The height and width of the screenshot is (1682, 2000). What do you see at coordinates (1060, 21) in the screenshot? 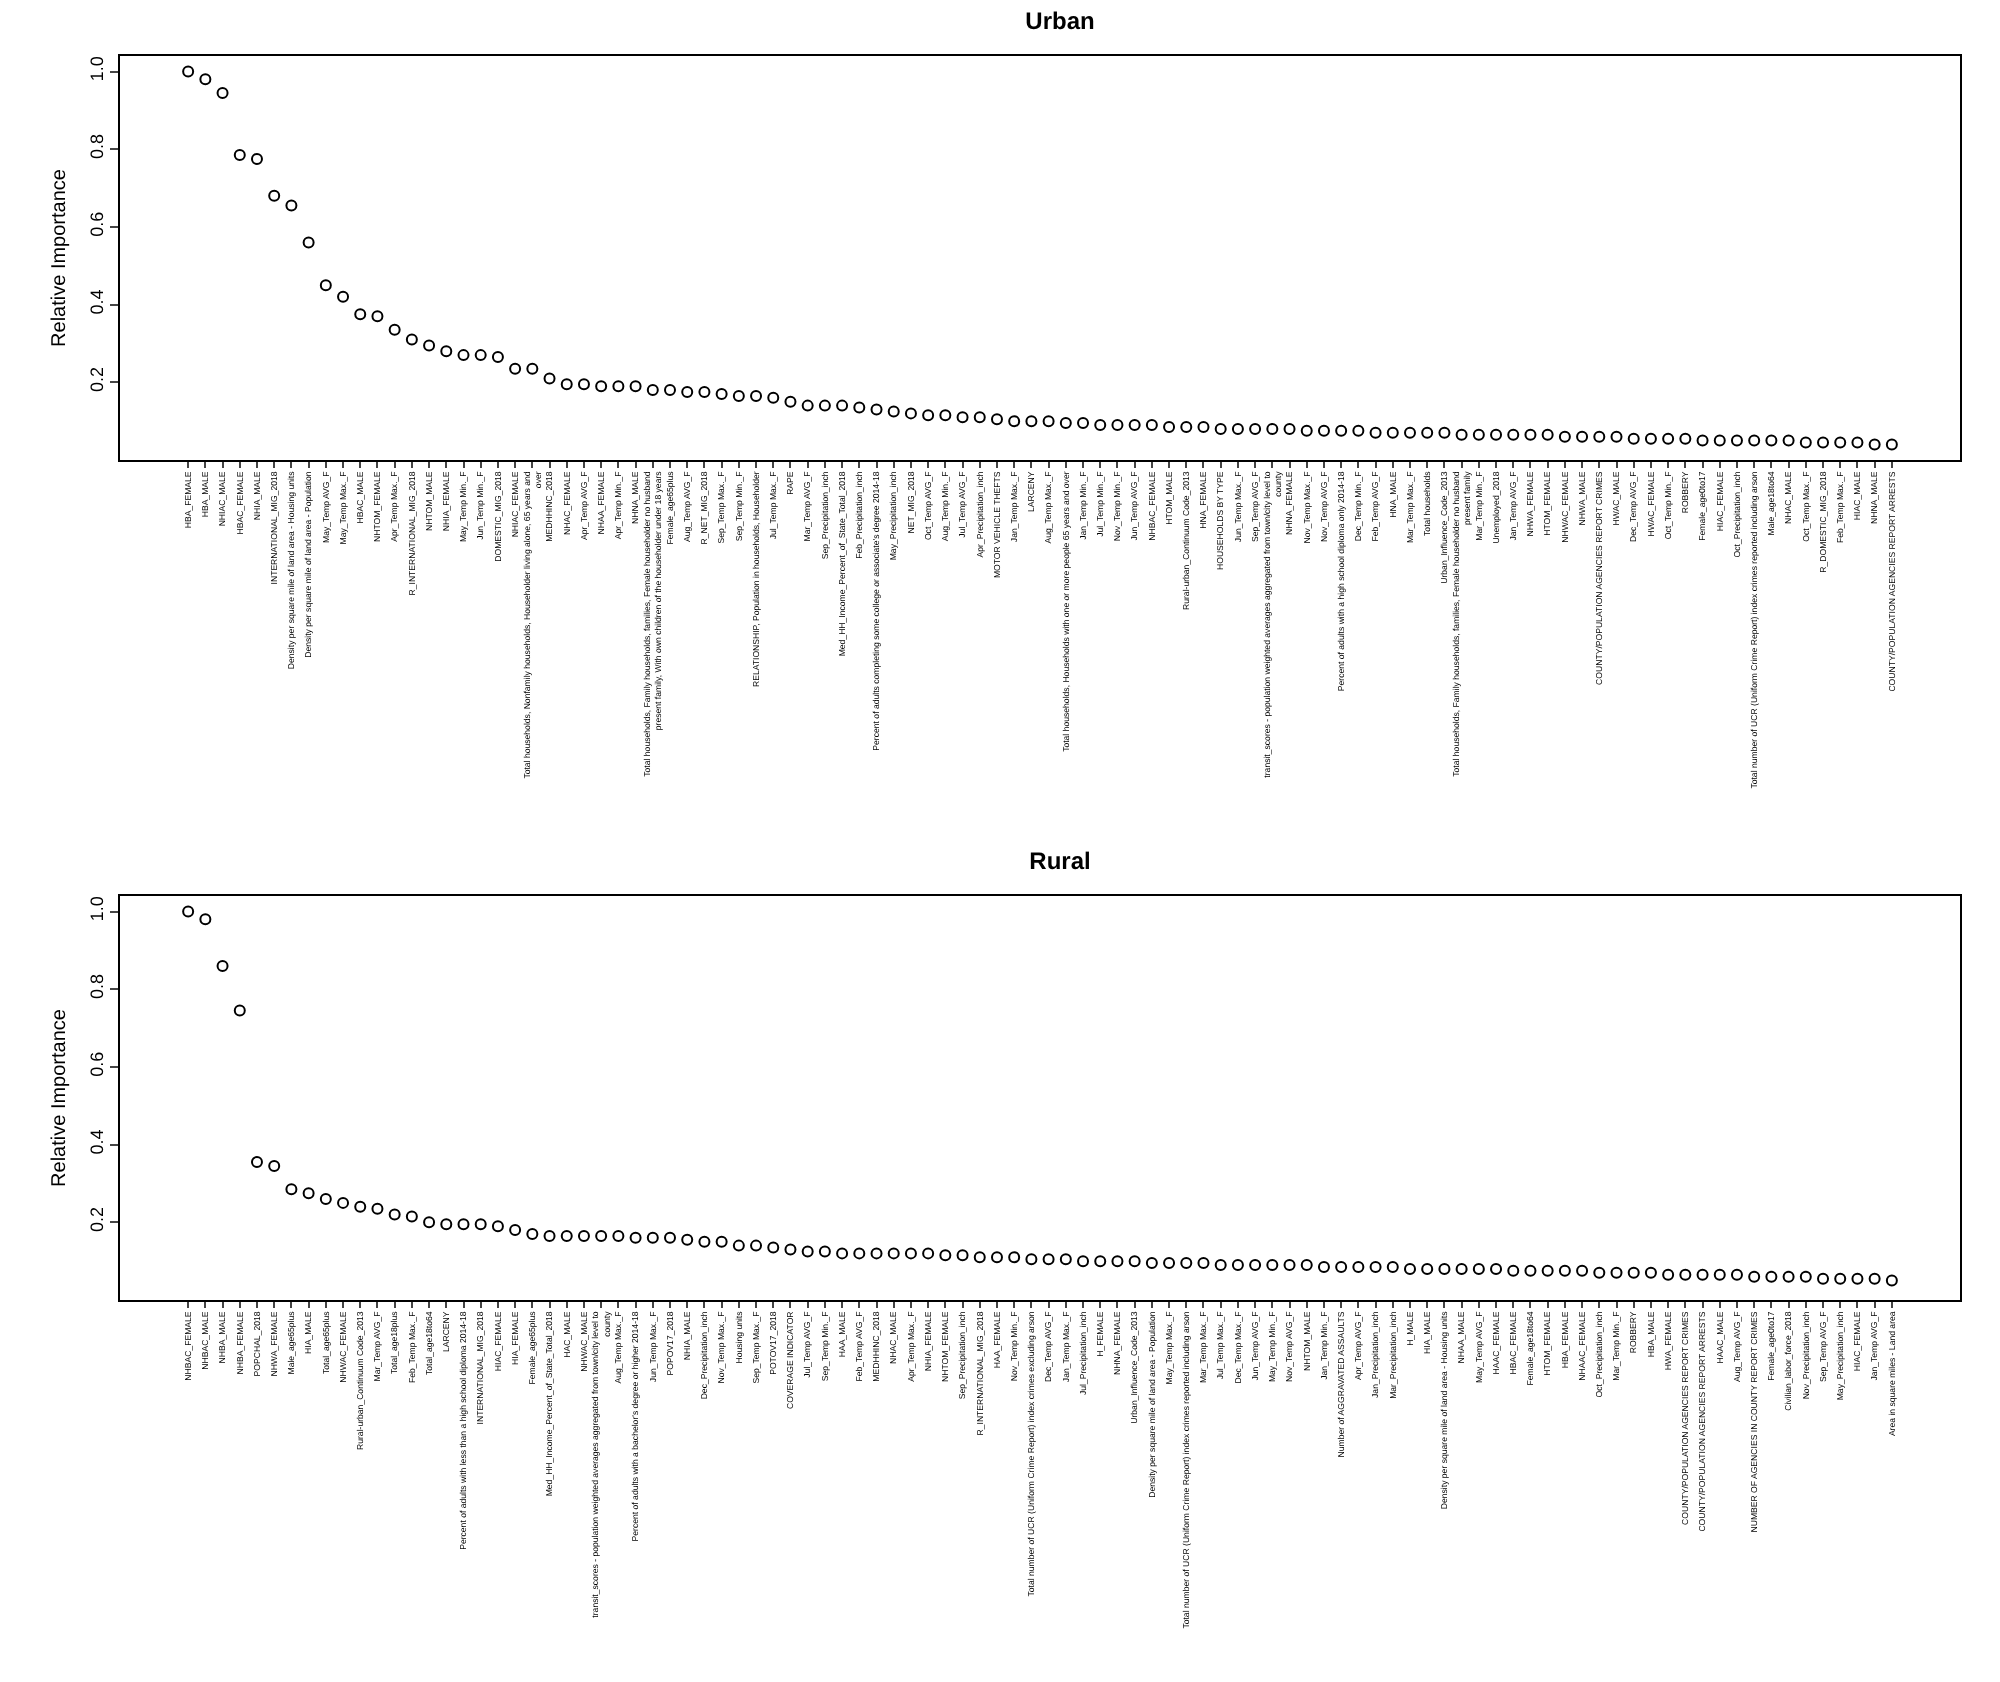
I see `chart-title: Urban` at bounding box center [1060, 21].